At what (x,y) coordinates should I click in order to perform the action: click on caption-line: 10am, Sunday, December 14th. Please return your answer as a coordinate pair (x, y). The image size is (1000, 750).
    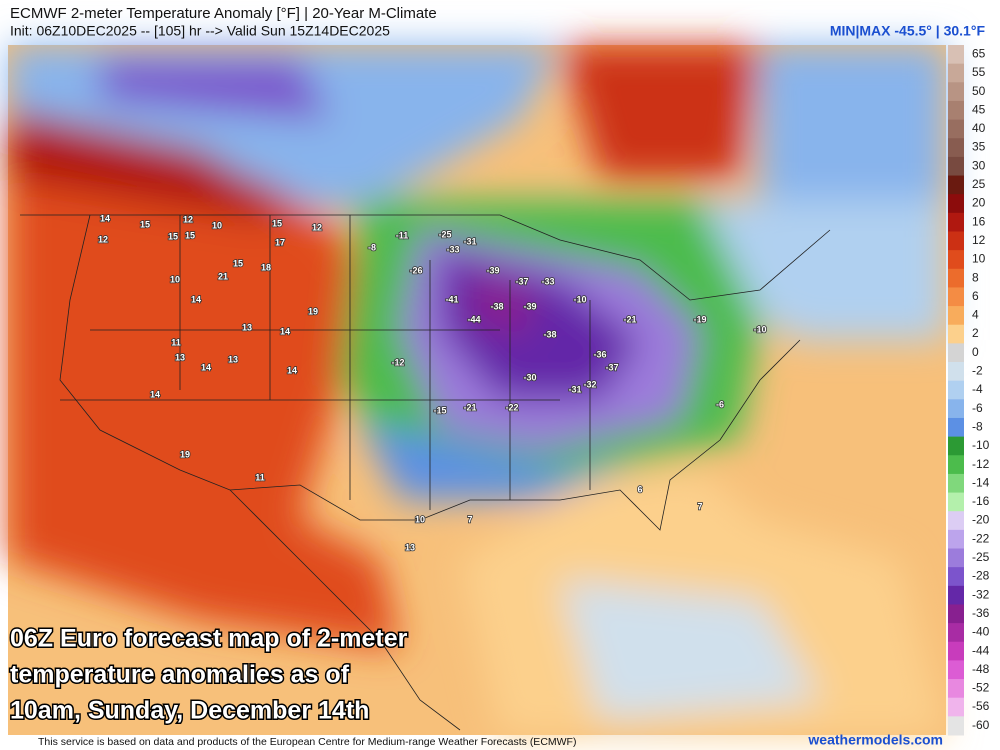
    Looking at the image, I should click on (189, 711).